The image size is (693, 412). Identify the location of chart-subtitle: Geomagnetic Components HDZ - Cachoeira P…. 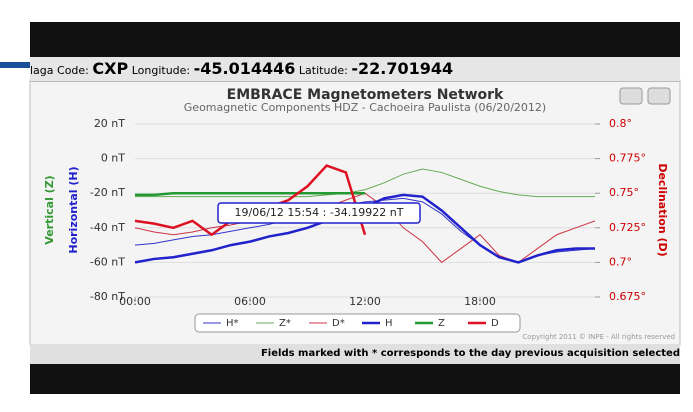
(365, 107).